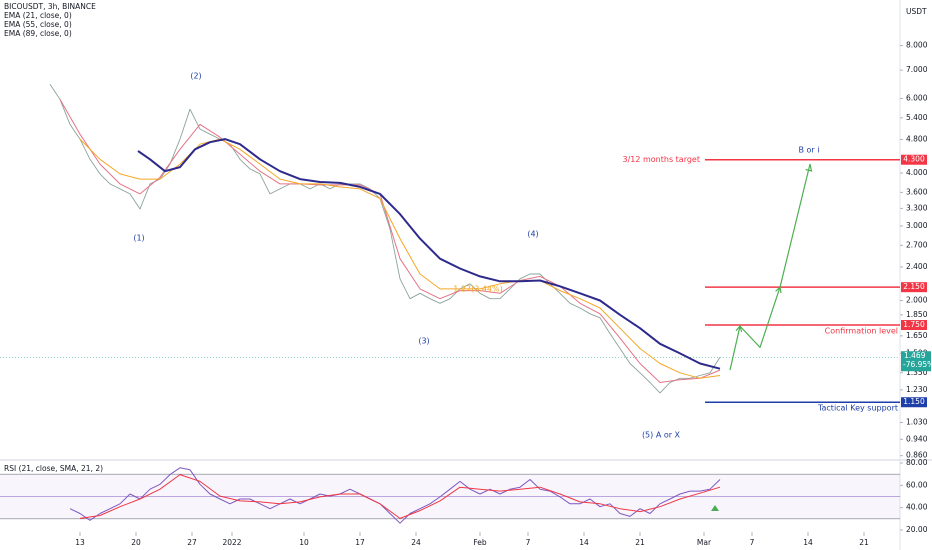 The width and height of the screenshot is (932, 550). What do you see at coordinates (917, 97) in the screenshot?
I see `y-tick-label: 6.000` at bounding box center [917, 97].